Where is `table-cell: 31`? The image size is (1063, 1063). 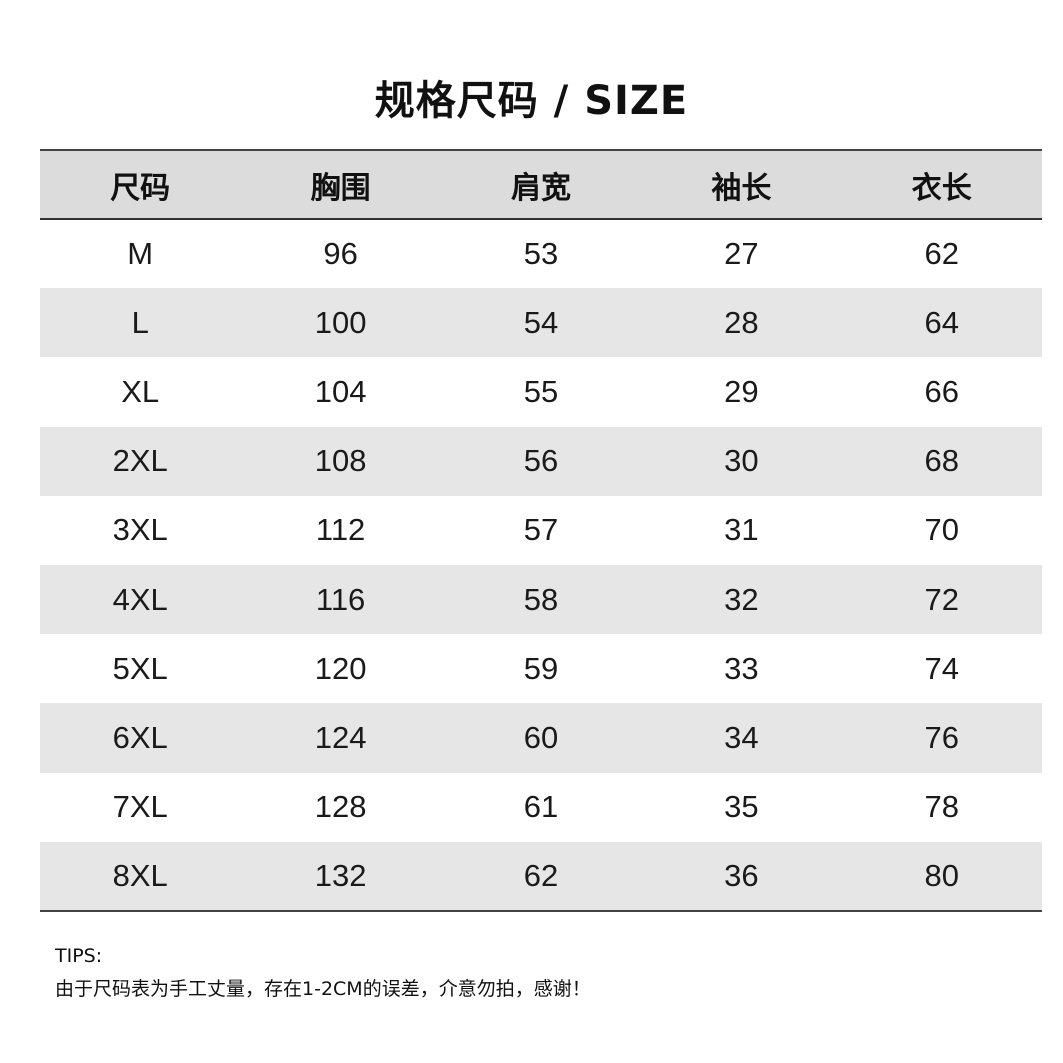
table-cell: 31 is located at coordinates (741, 530).